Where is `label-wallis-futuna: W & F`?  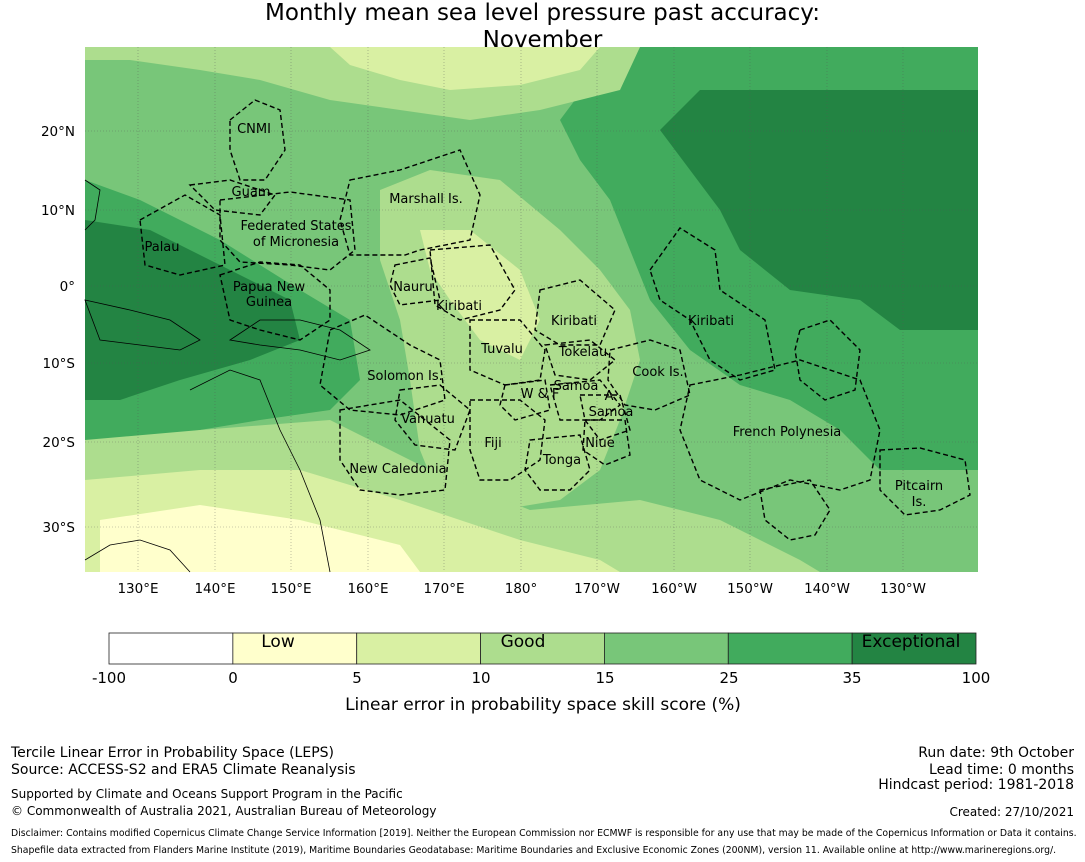
label-wallis-futuna: W & F is located at coordinates (540, 394).